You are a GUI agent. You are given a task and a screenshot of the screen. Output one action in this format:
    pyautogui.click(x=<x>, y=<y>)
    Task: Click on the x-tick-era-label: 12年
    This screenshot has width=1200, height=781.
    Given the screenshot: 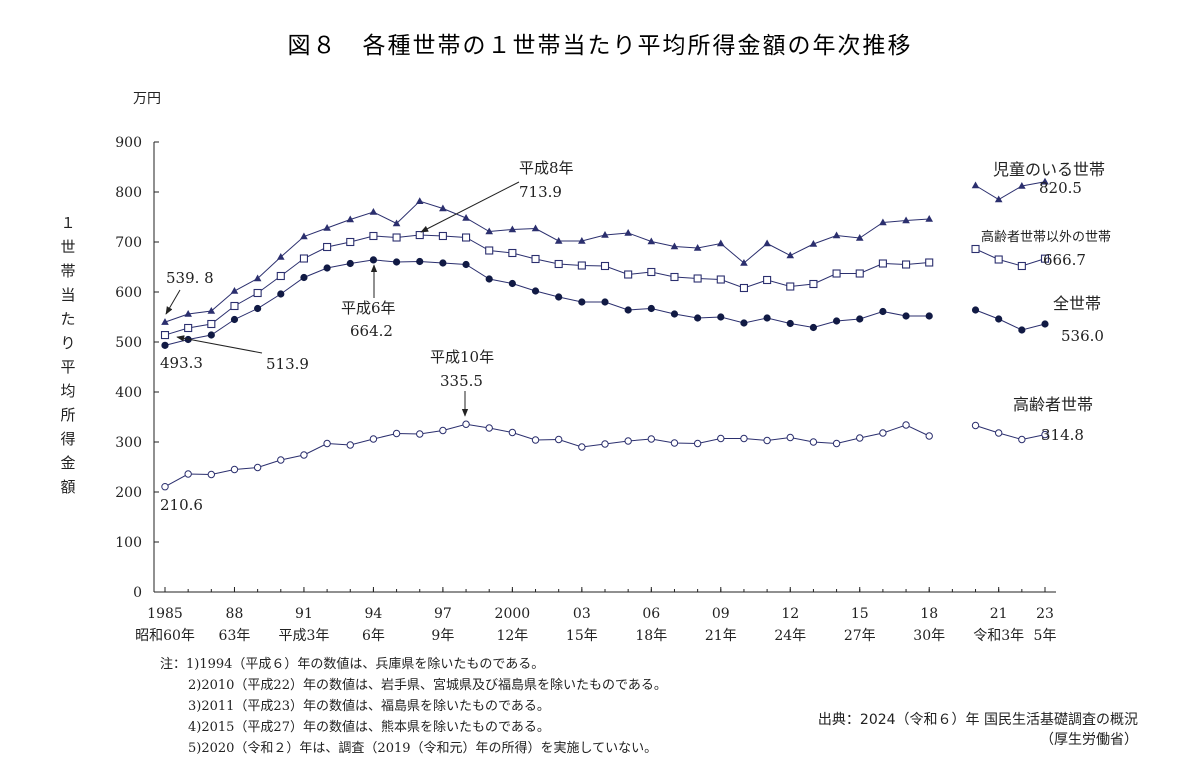 What is the action you would take?
    pyautogui.click(x=512, y=636)
    